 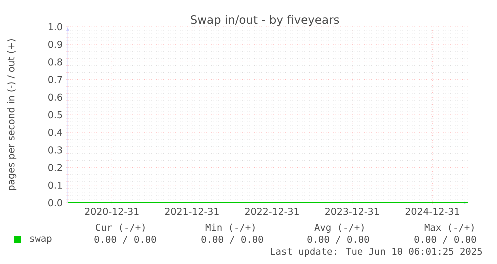 I want to click on y-tick-label: 1.0, so click(x=55, y=27).